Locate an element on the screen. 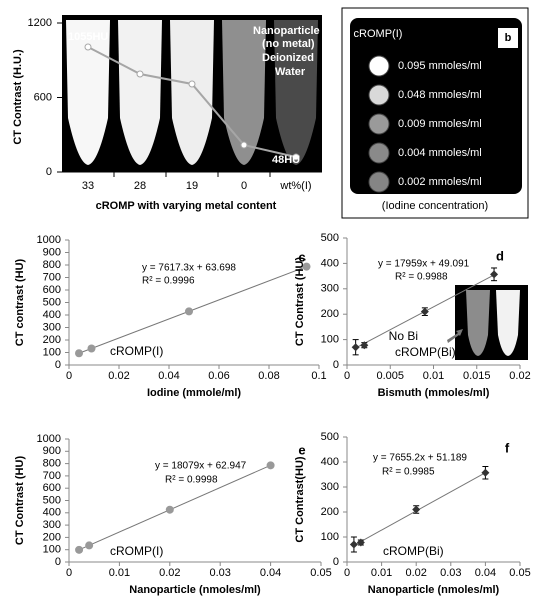 The width and height of the screenshot is (549, 599). concentration-label: 0.095 mmoles/ml is located at coordinates (440, 66).